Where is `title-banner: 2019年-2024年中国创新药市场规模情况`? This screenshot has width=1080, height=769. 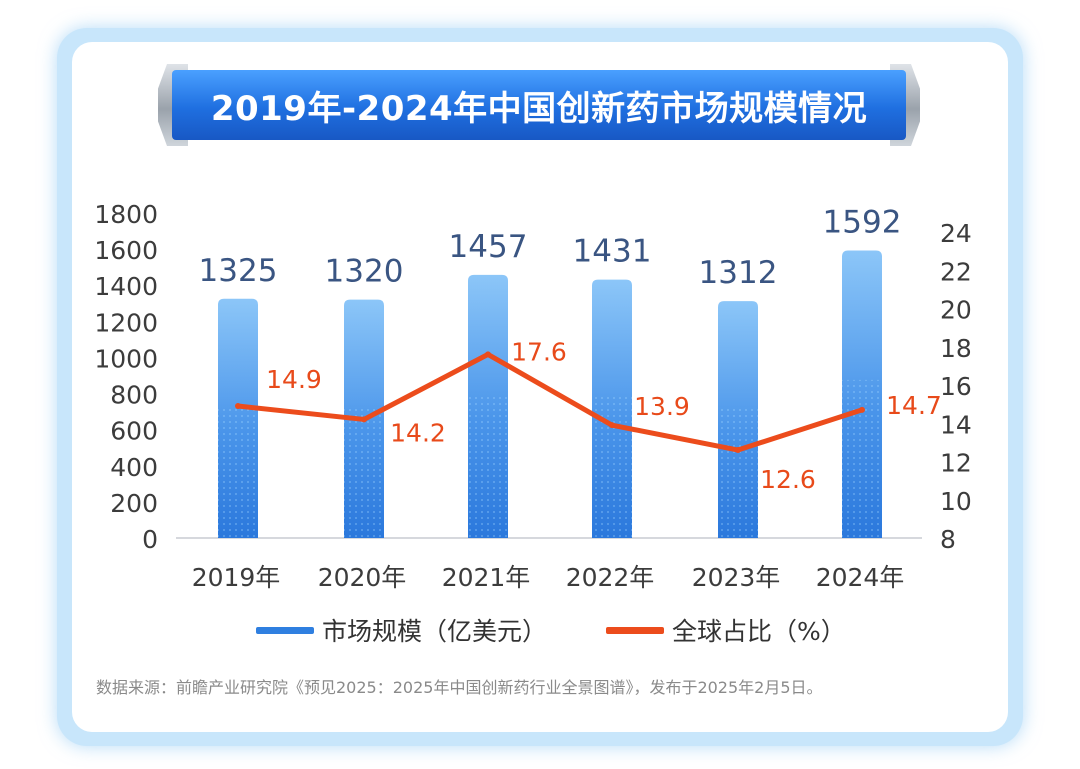 title-banner: 2019年-2024年中国创新药市场规模情况 is located at coordinates (539, 105).